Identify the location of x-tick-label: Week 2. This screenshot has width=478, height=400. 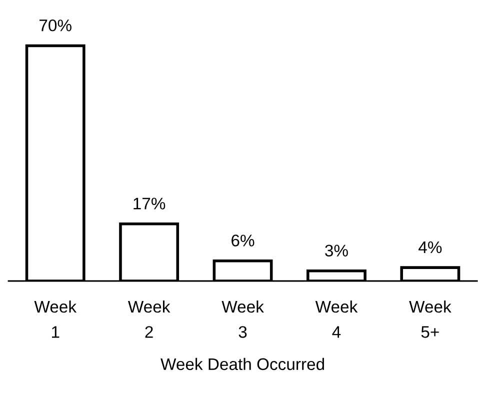
(149, 319).